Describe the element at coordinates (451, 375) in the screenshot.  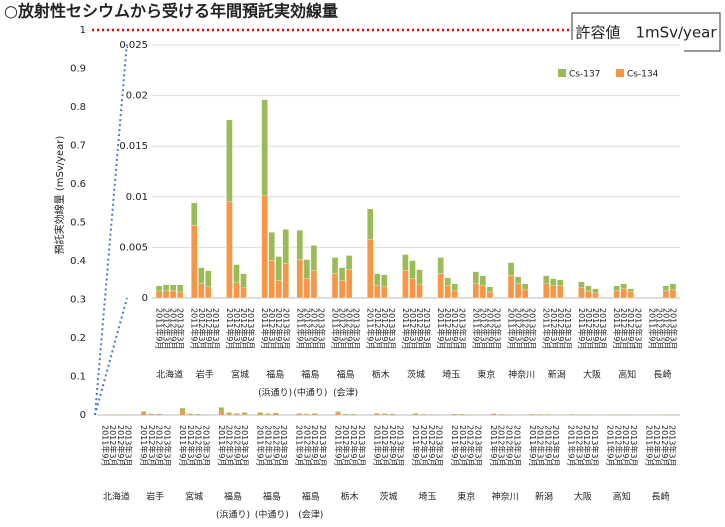
I see `category-label: 埼玉` at that location.